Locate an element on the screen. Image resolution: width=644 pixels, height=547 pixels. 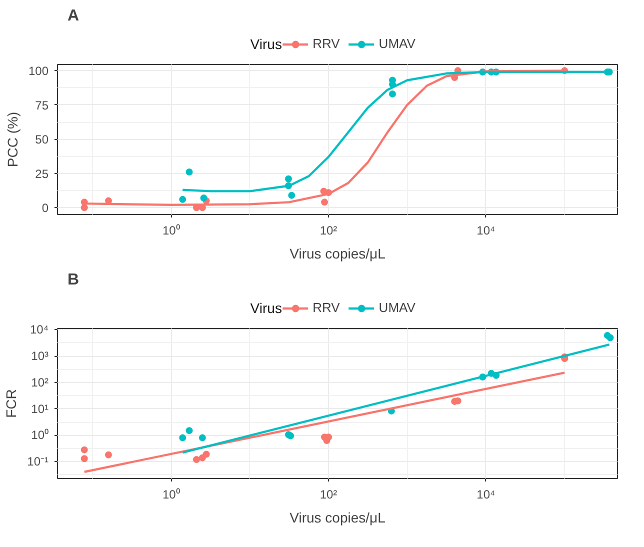
y-tick-label: 10⁻¹ is located at coordinates (38, 461).